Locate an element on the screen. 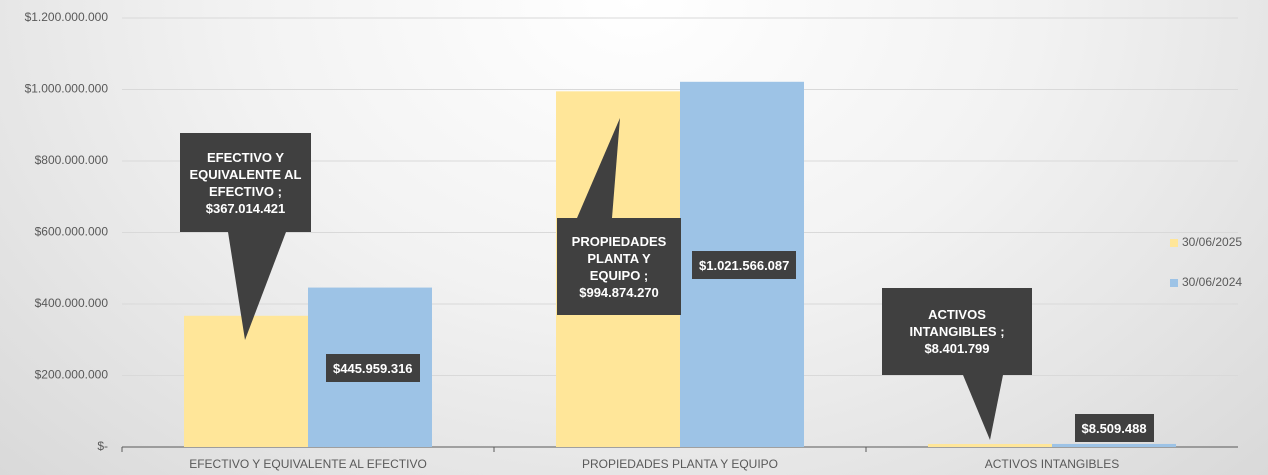  data-label: $445.959.316 is located at coordinates (373, 368).